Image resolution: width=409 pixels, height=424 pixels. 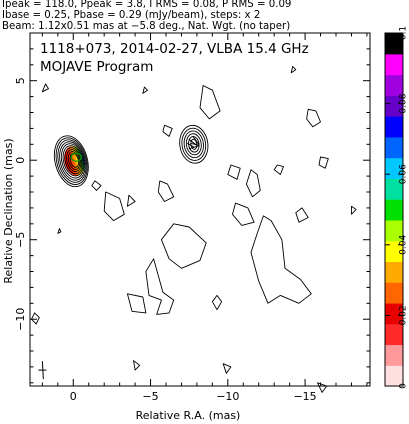 I want to click on plot-title: 1118+073, 2014-02-27, VLBA 15.4 GHz, so click(x=174, y=49).